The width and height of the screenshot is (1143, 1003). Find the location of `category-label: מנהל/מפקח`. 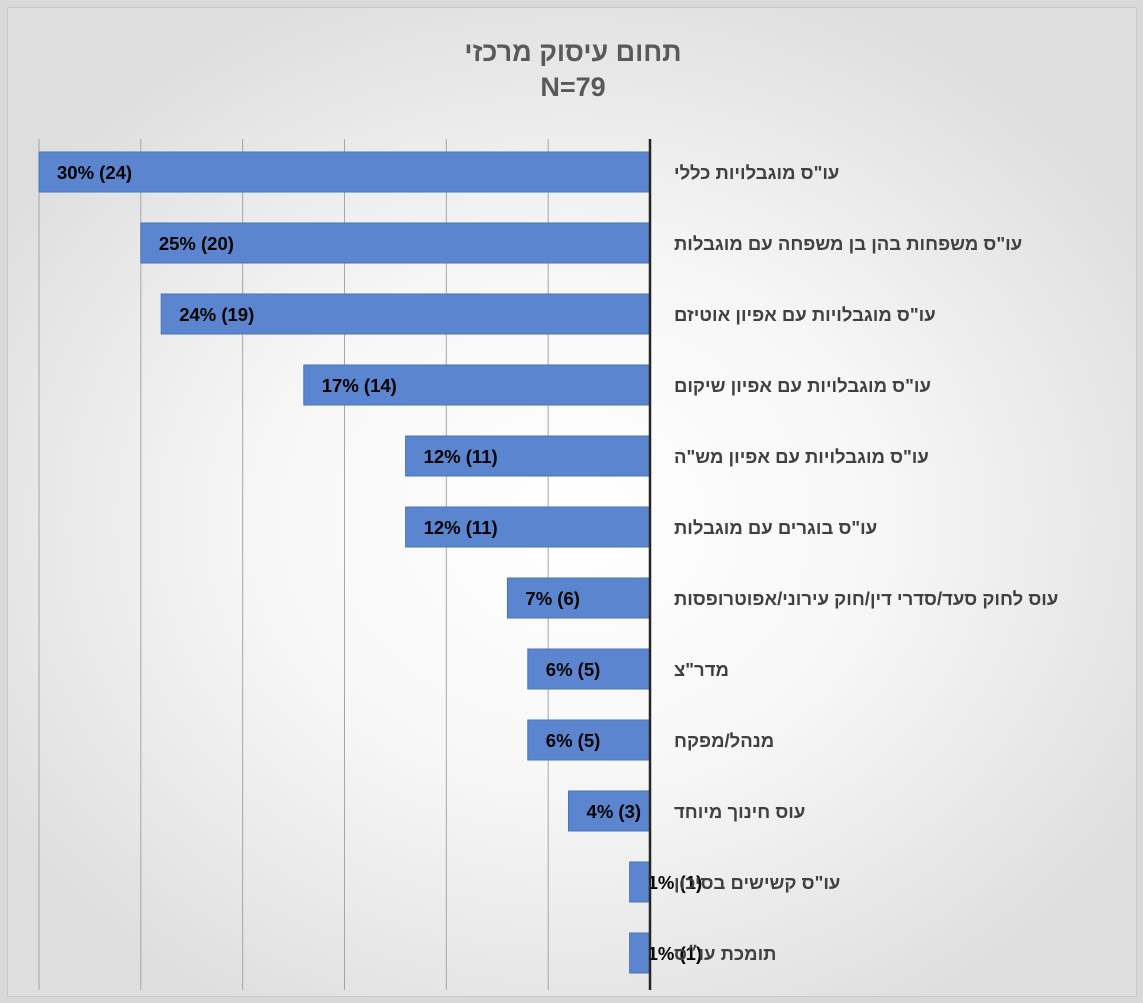

category-label: מנהל/מפקח is located at coordinates (724, 740).